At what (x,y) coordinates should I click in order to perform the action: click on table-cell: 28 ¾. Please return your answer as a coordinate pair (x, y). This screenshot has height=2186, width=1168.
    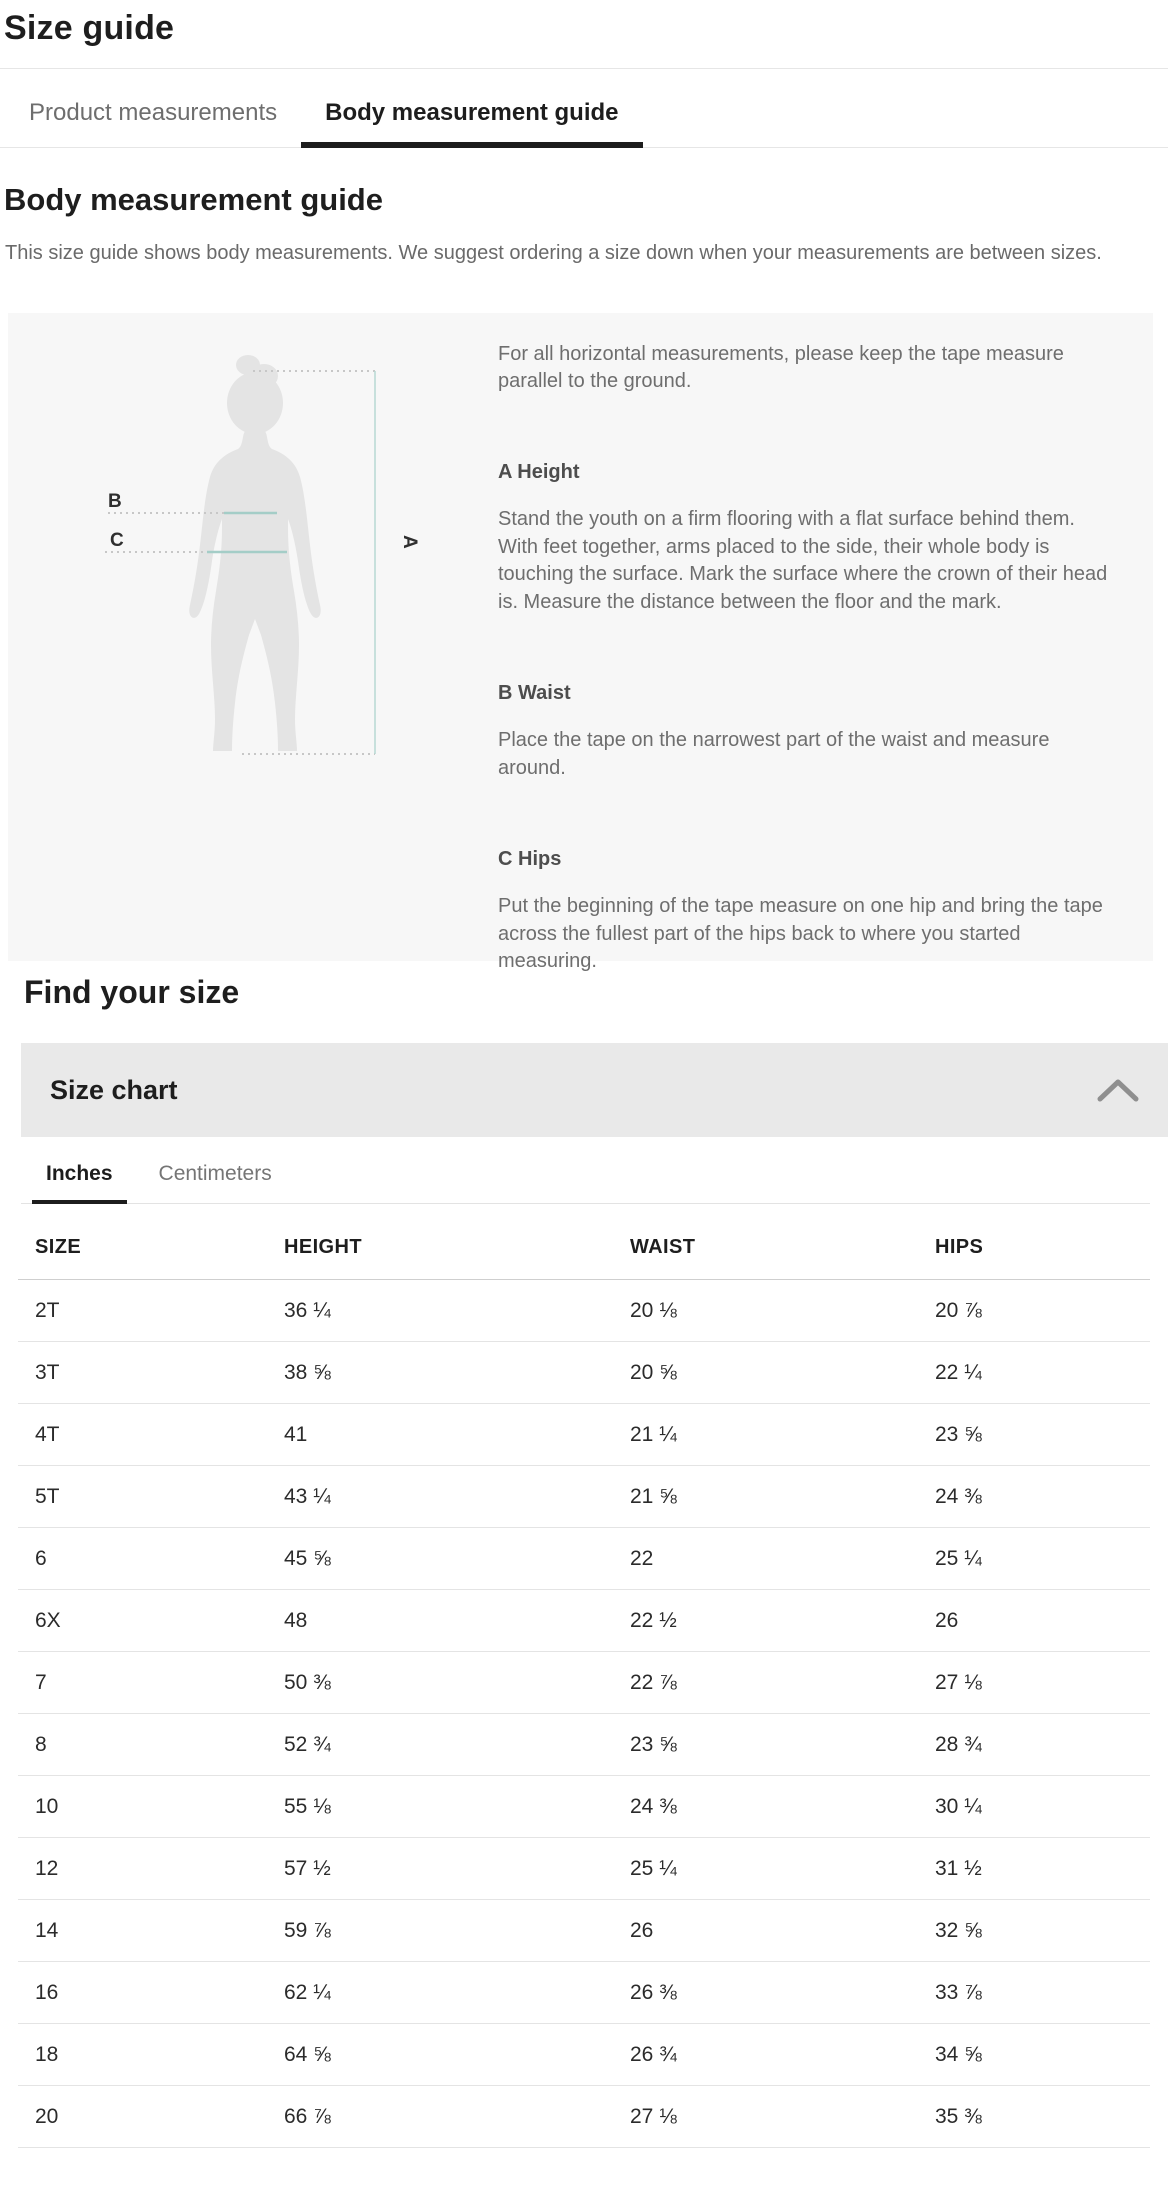
    Looking at the image, I should click on (1034, 1744).